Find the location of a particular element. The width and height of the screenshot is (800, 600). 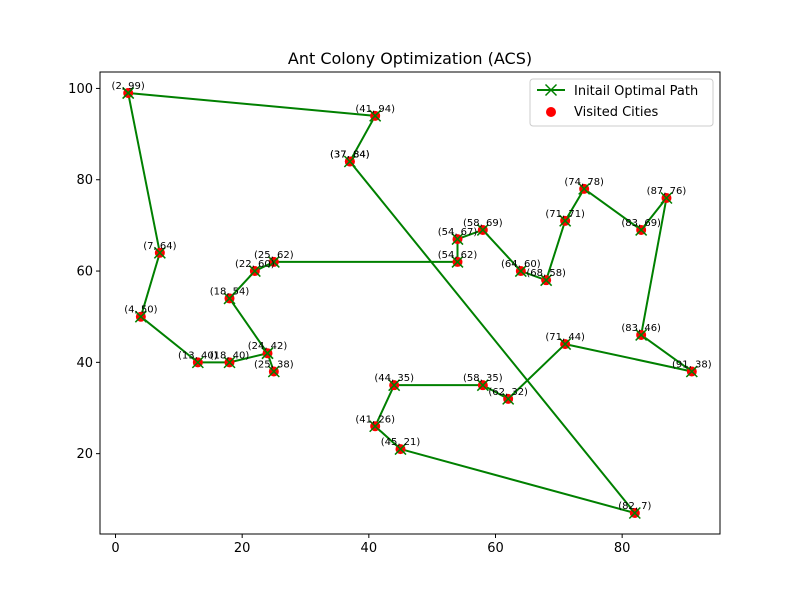

x-tick-label: 80 is located at coordinates (622, 548).